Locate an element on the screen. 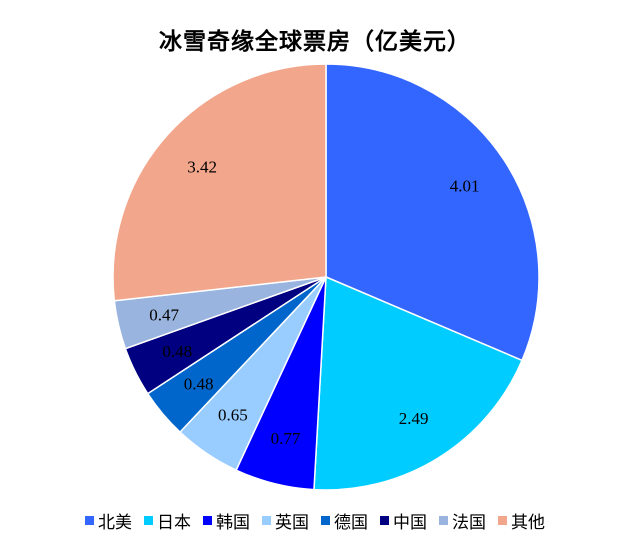 The image size is (630, 543). legend-label: 韩国 is located at coordinates (233, 523).